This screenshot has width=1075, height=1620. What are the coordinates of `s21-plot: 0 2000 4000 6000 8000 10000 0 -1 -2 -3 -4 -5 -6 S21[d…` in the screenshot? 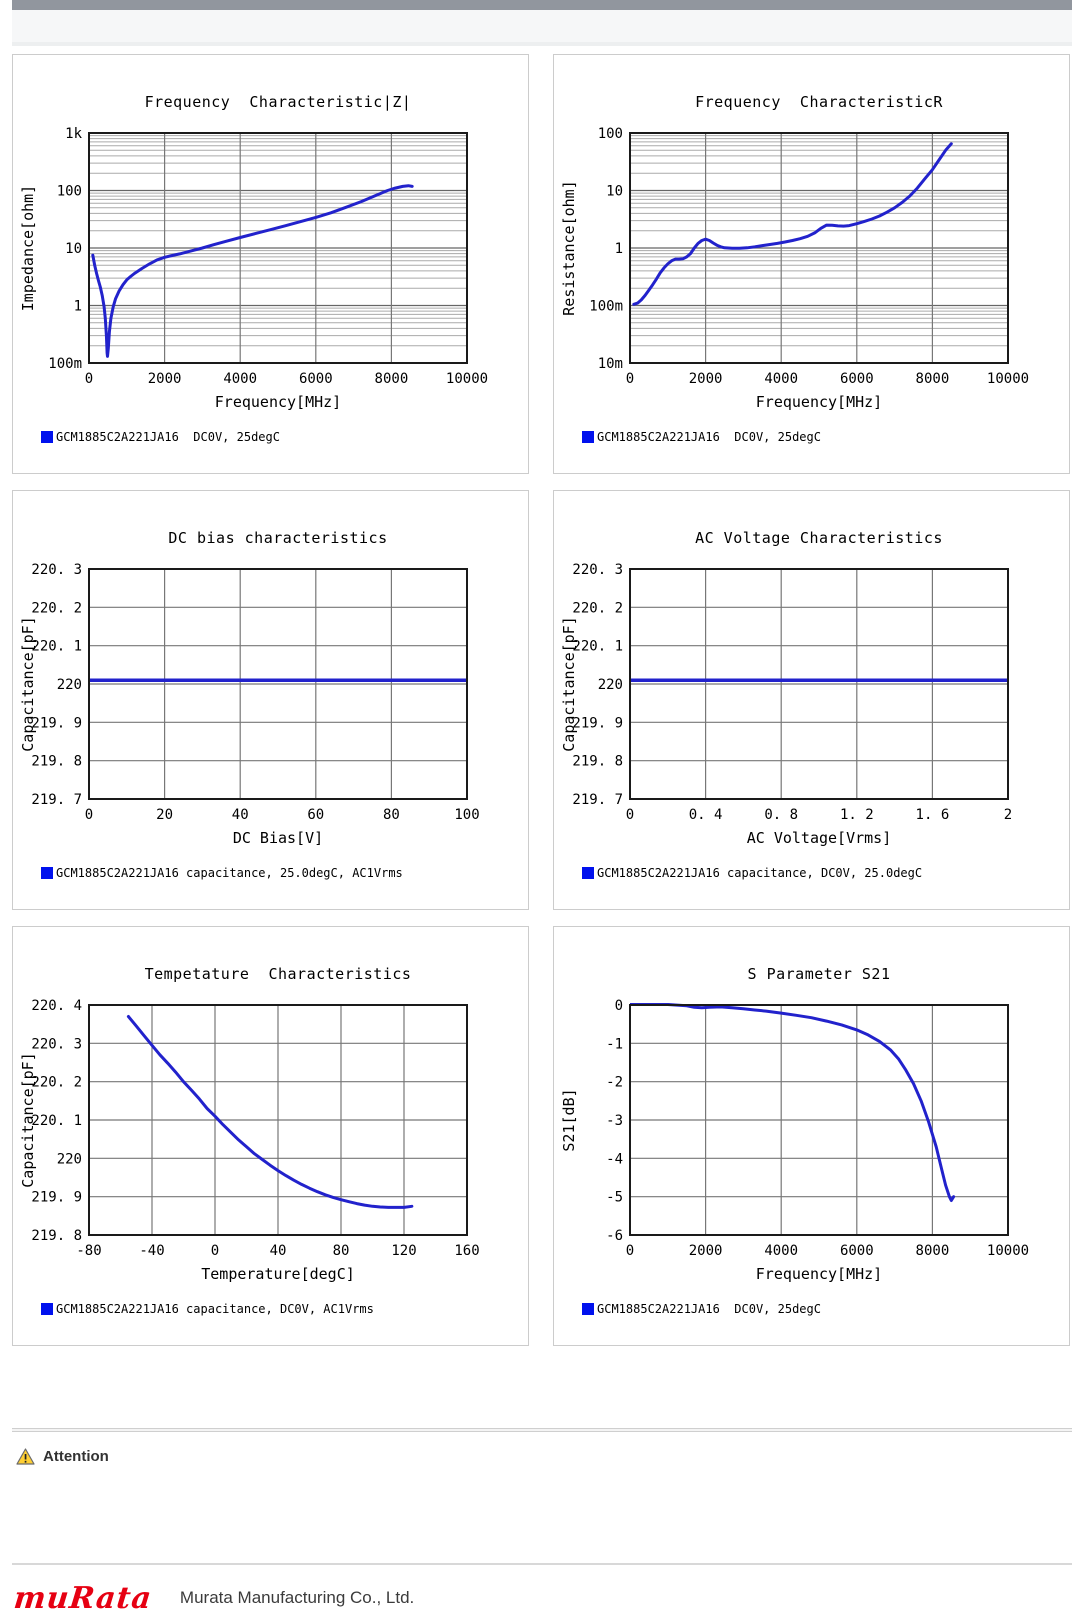 It's located at (794, 1128).